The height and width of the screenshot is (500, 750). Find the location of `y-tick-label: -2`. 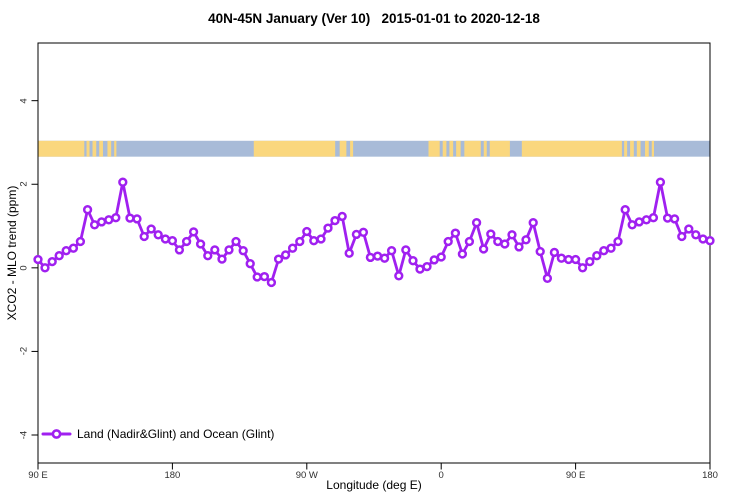

y-tick-label: -2 is located at coordinates (24, 351).